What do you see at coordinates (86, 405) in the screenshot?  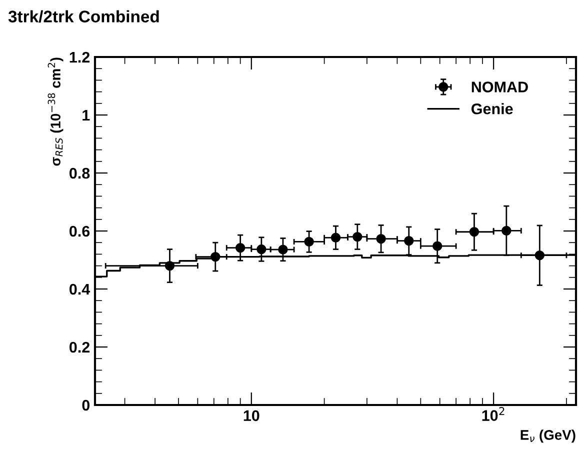 I see `y-tick-label: 0` at bounding box center [86, 405].